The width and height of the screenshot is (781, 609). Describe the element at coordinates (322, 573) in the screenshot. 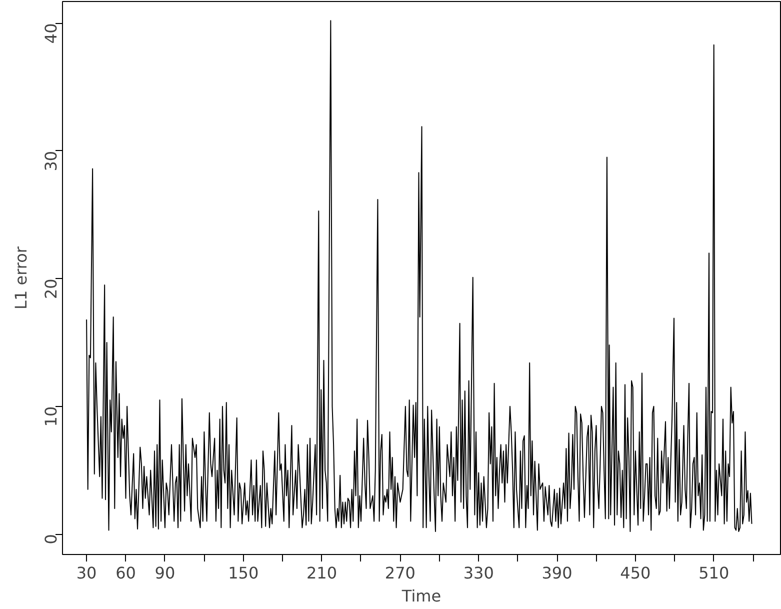

I see `x-tick-label: 210` at that location.